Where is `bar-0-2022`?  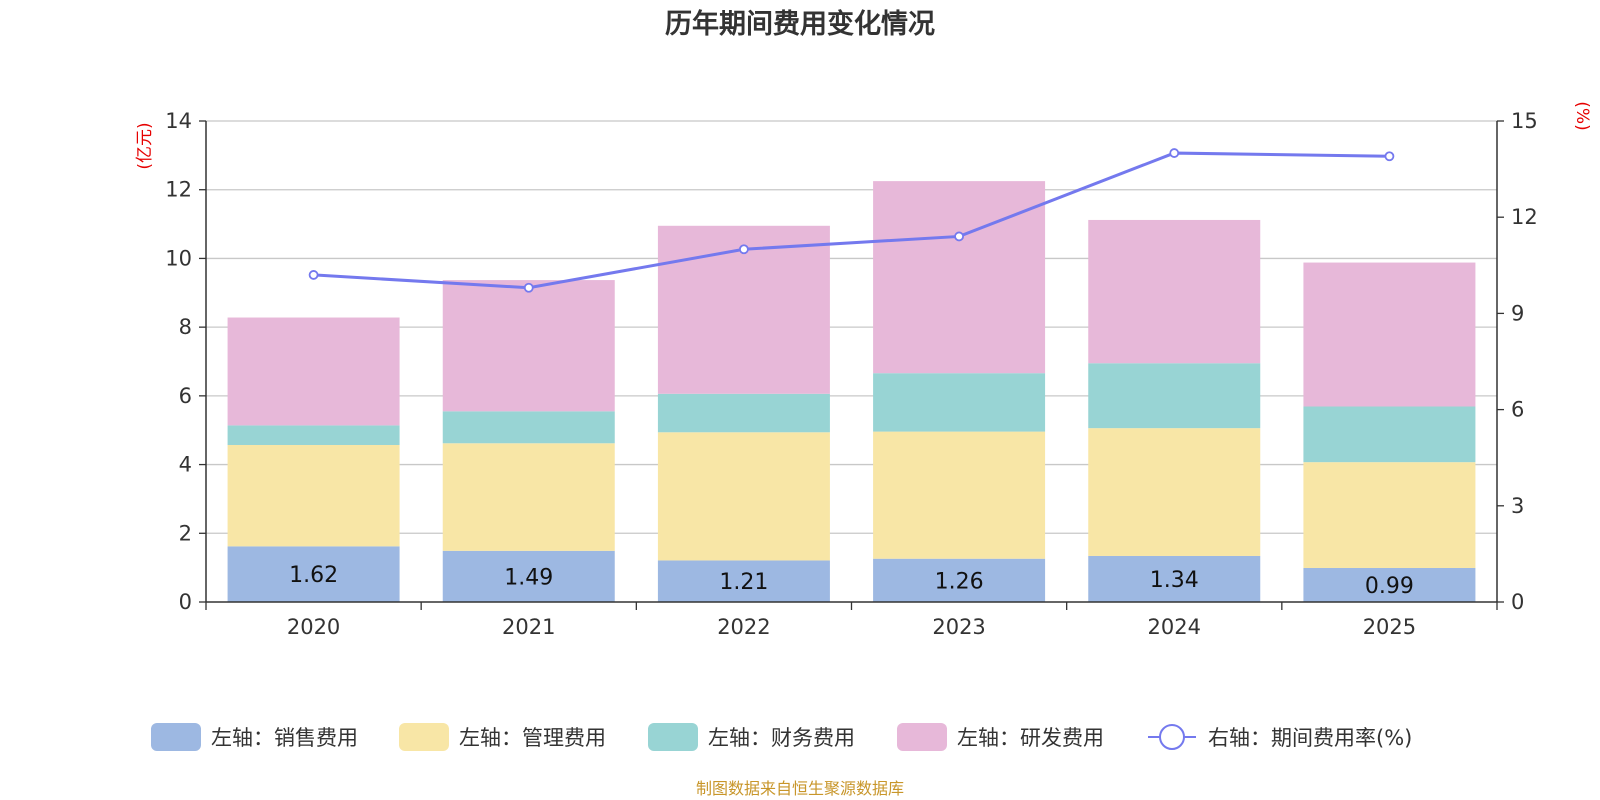 bar-0-2022 is located at coordinates (743, 581).